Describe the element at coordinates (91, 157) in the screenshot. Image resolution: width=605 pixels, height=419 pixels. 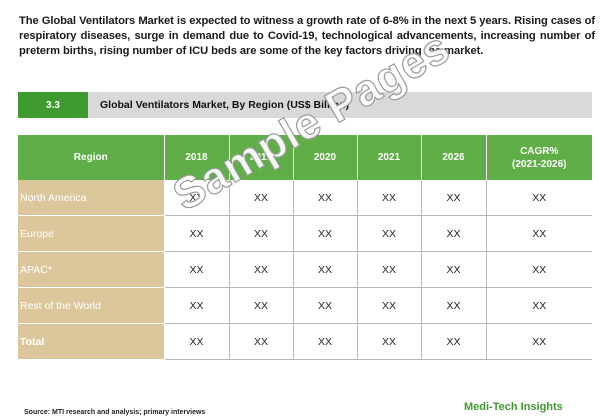
I see `header-region: Region` at that location.